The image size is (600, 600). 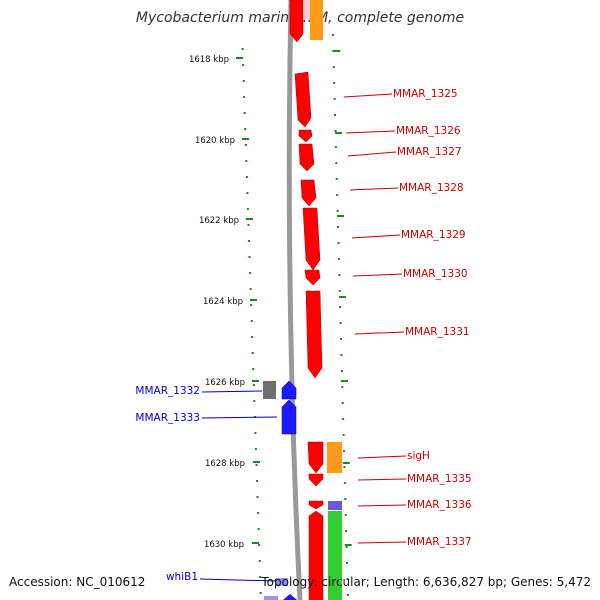 What do you see at coordinates (182, 577) in the screenshot?
I see `gene-label-whib1: whiB1` at bounding box center [182, 577].